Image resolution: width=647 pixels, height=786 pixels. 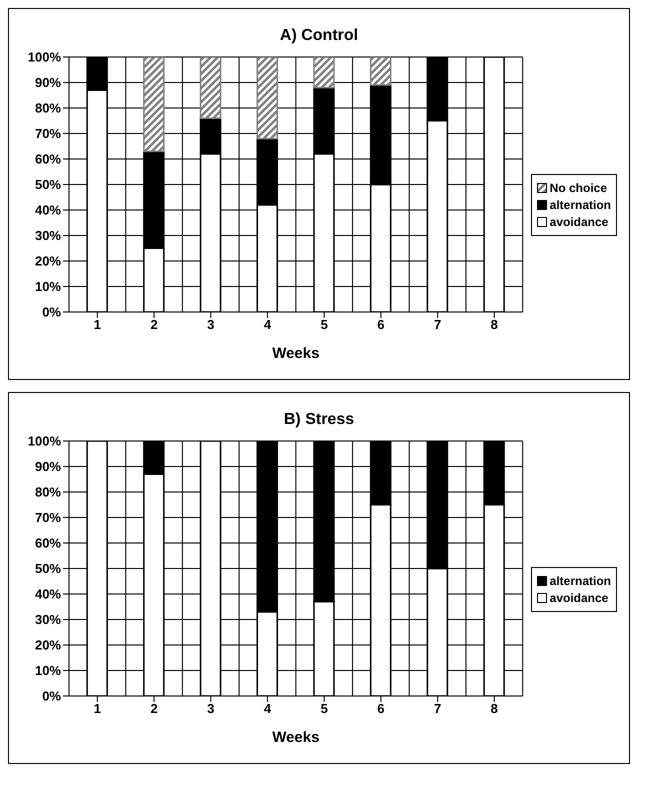 I want to click on legend-label: No choice, so click(x=579, y=188).